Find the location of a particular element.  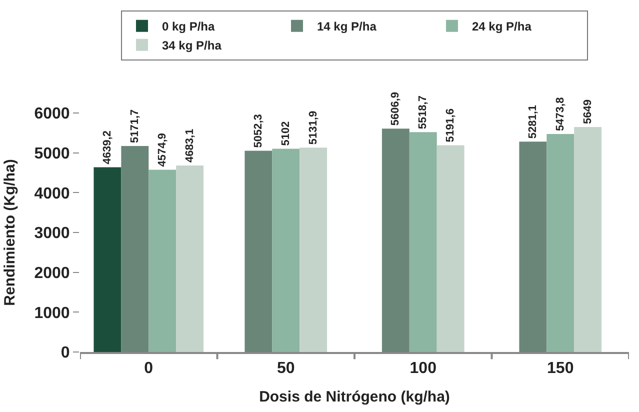

x-tick-label: 150 is located at coordinates (560, 369).